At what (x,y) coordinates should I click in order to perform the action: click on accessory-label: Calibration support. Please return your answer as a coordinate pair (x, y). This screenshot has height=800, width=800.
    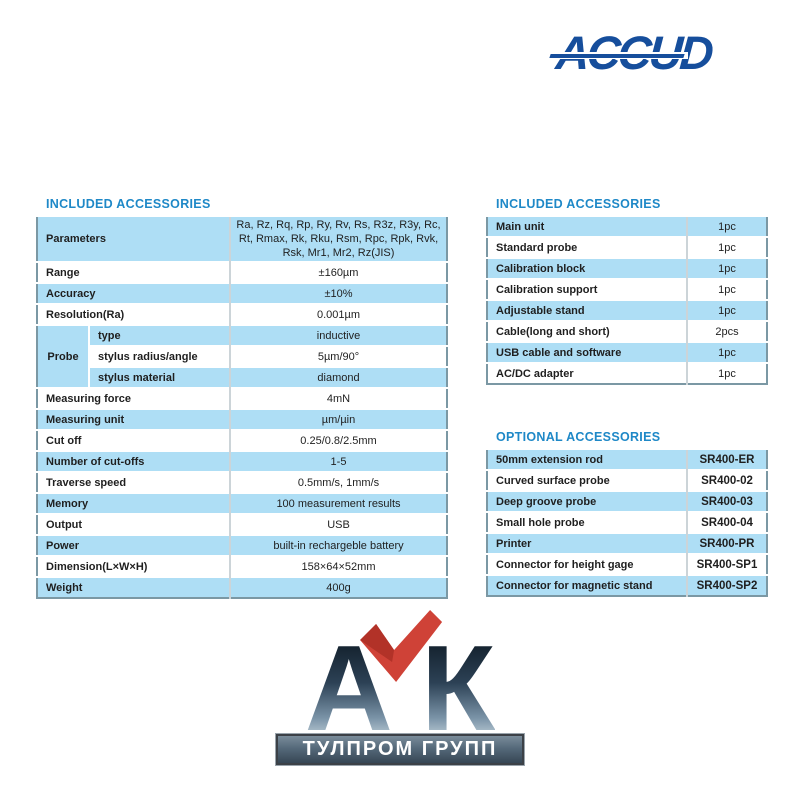
    Looking at the image, I should click on (587, 289).